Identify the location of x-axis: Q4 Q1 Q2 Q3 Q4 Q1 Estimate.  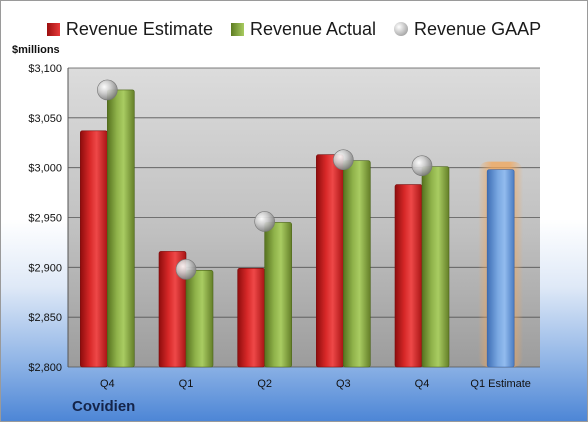
(315, 384).